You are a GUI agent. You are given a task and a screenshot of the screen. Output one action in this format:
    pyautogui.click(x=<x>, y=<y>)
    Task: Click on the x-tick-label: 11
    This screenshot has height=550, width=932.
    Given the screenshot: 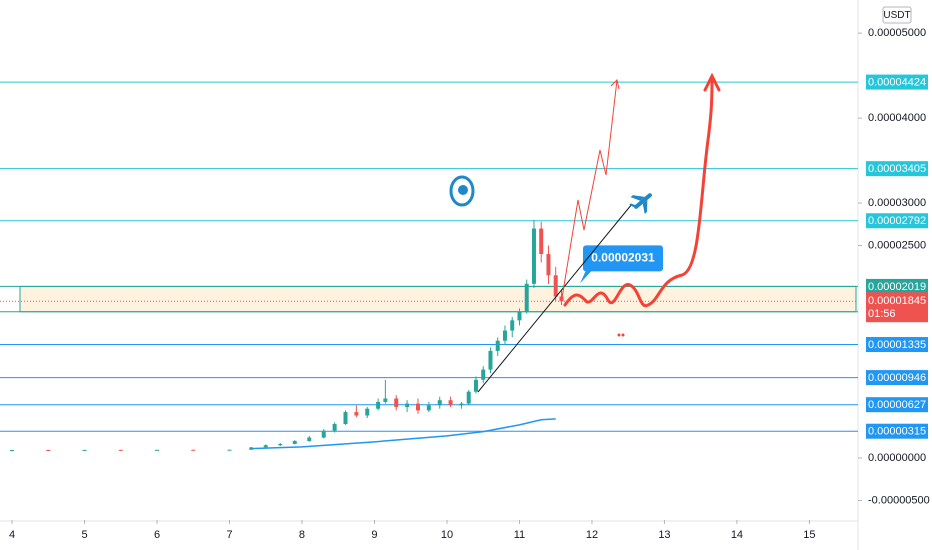 What is the action you would take?
    pyautogui.click(x=519, y=535)
    